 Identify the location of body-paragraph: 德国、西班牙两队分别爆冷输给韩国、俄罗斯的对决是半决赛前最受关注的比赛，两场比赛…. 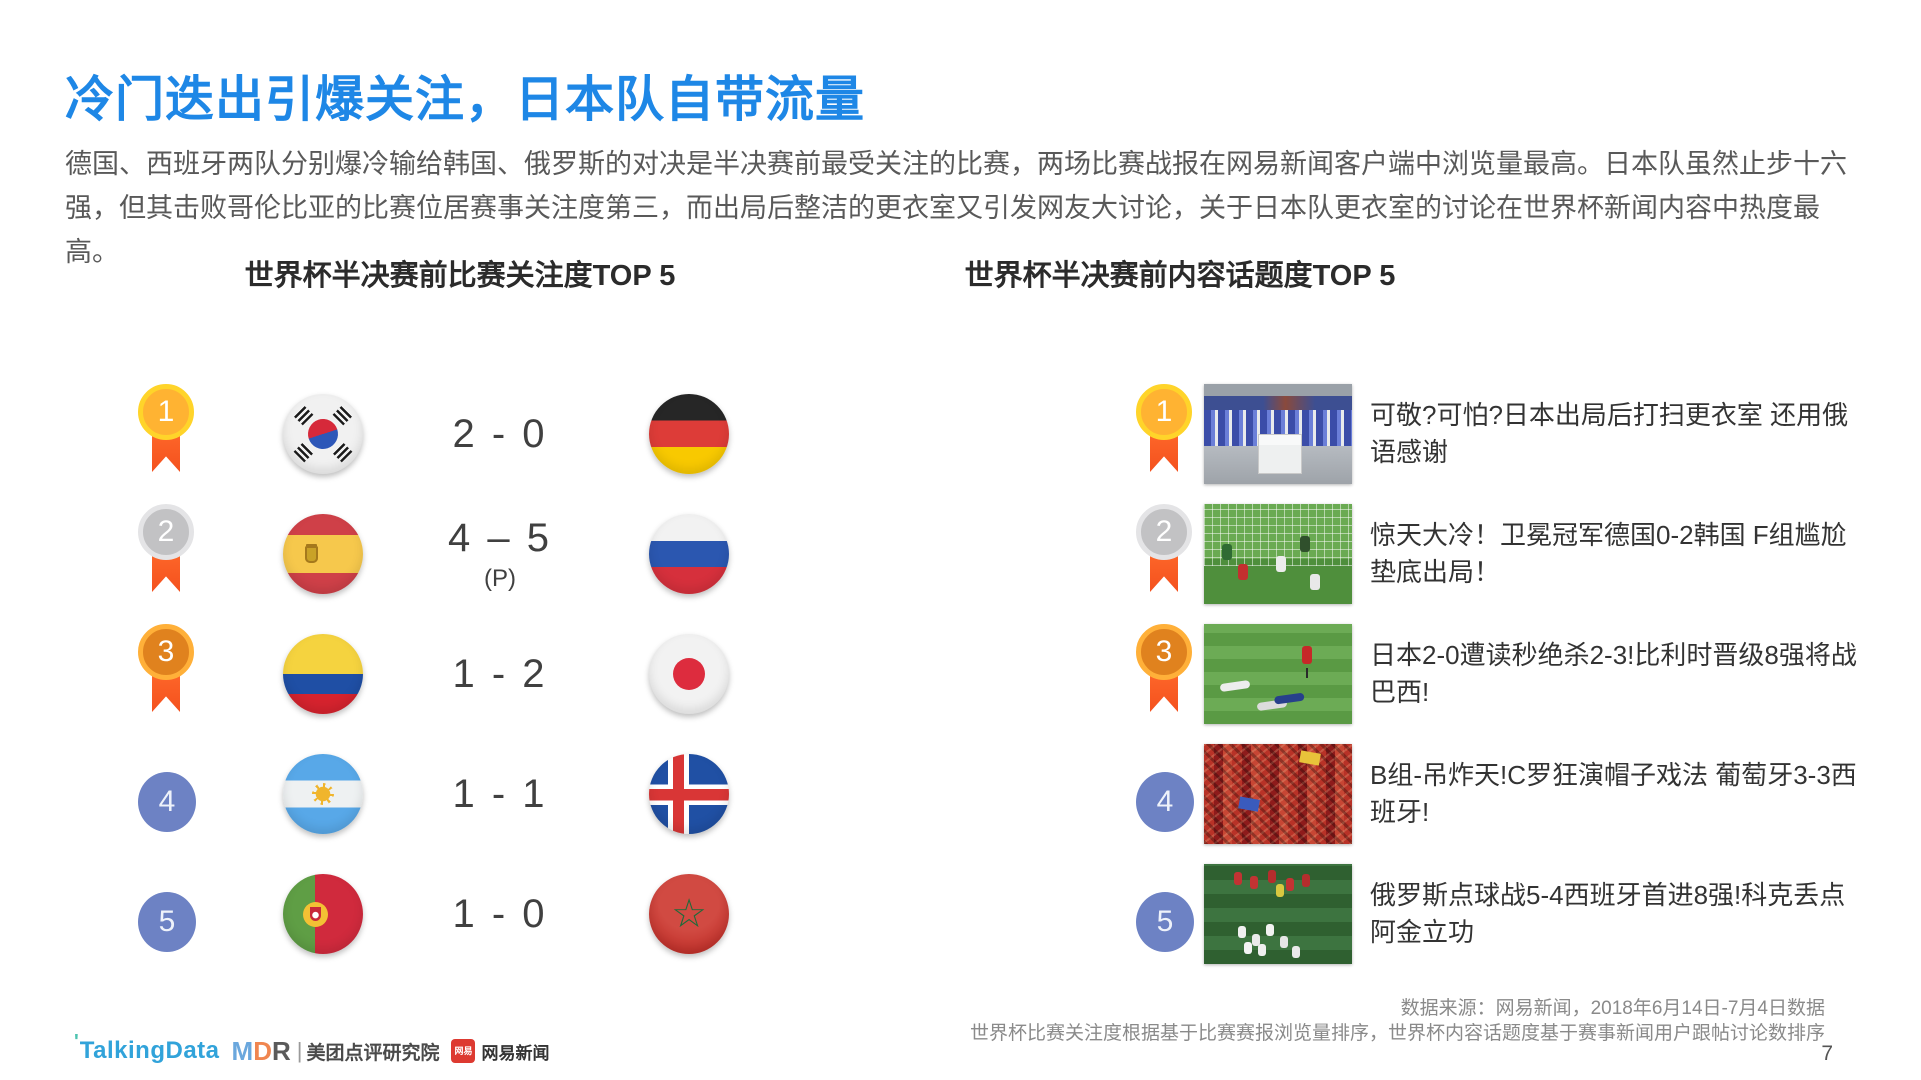
(956, 208).